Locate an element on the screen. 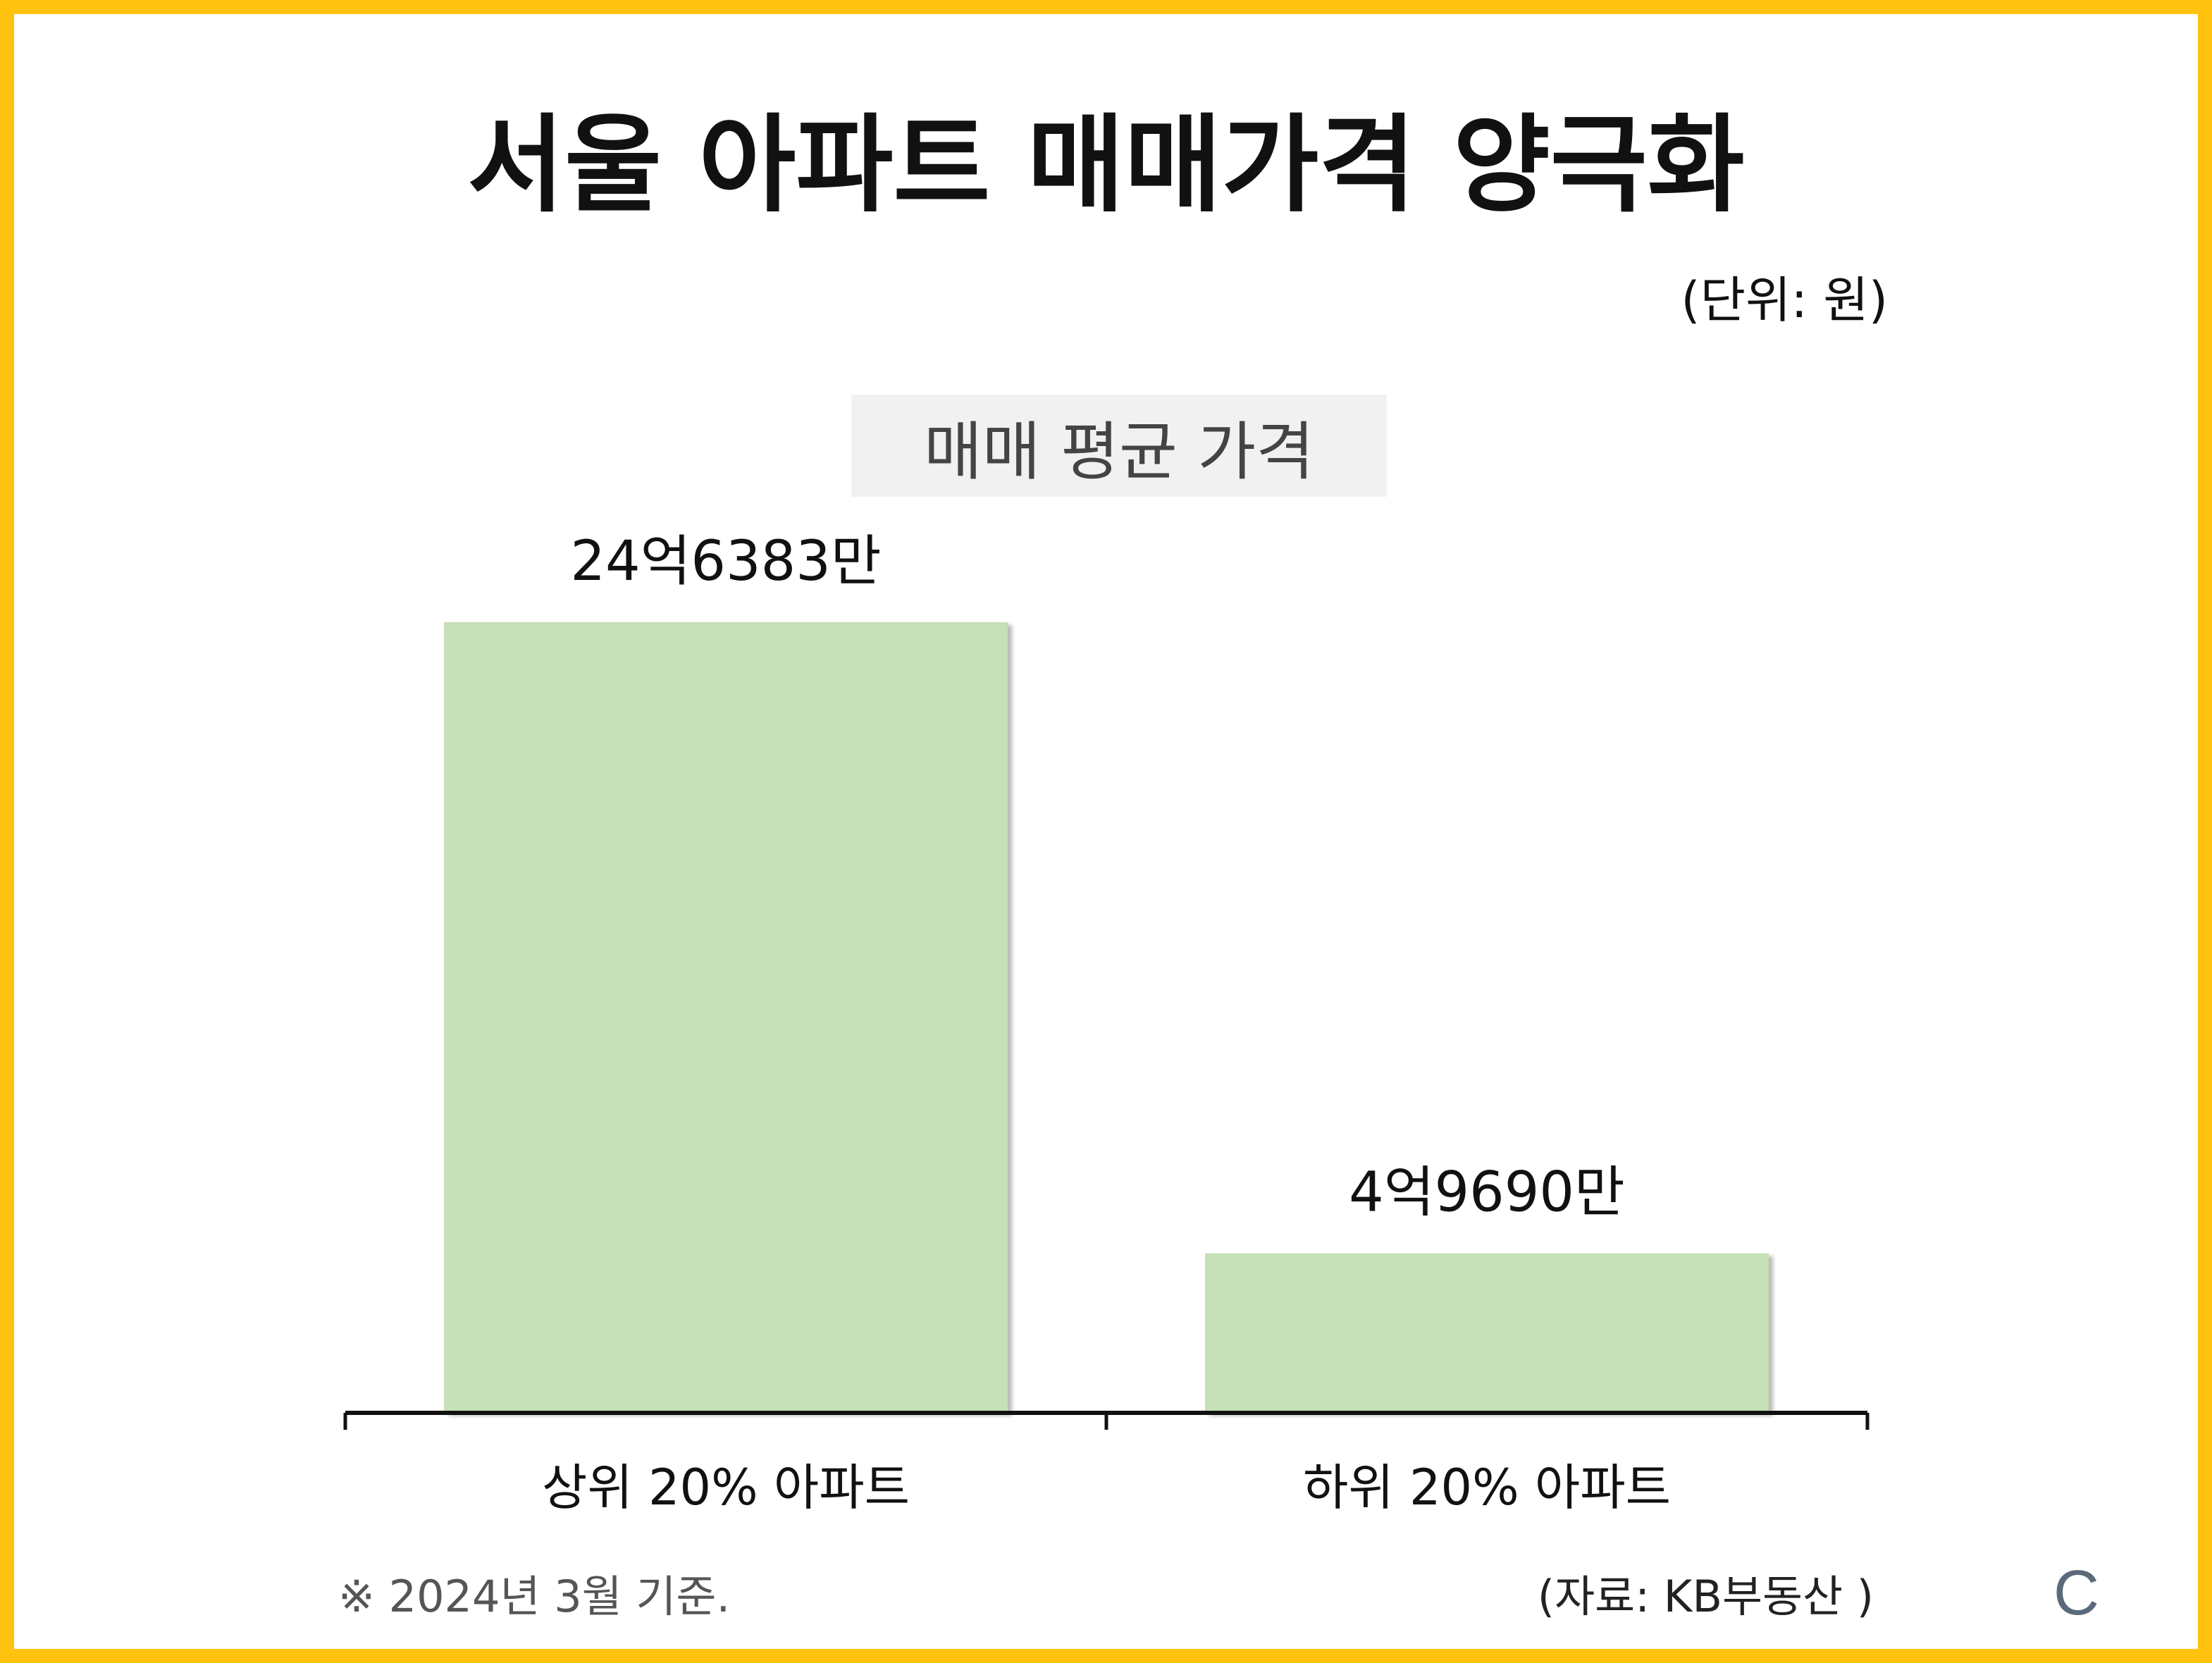 This screenshot has height=1663, width=2212. chart-title: 매매 평균 가격 is located at coordinates (1119, 451).